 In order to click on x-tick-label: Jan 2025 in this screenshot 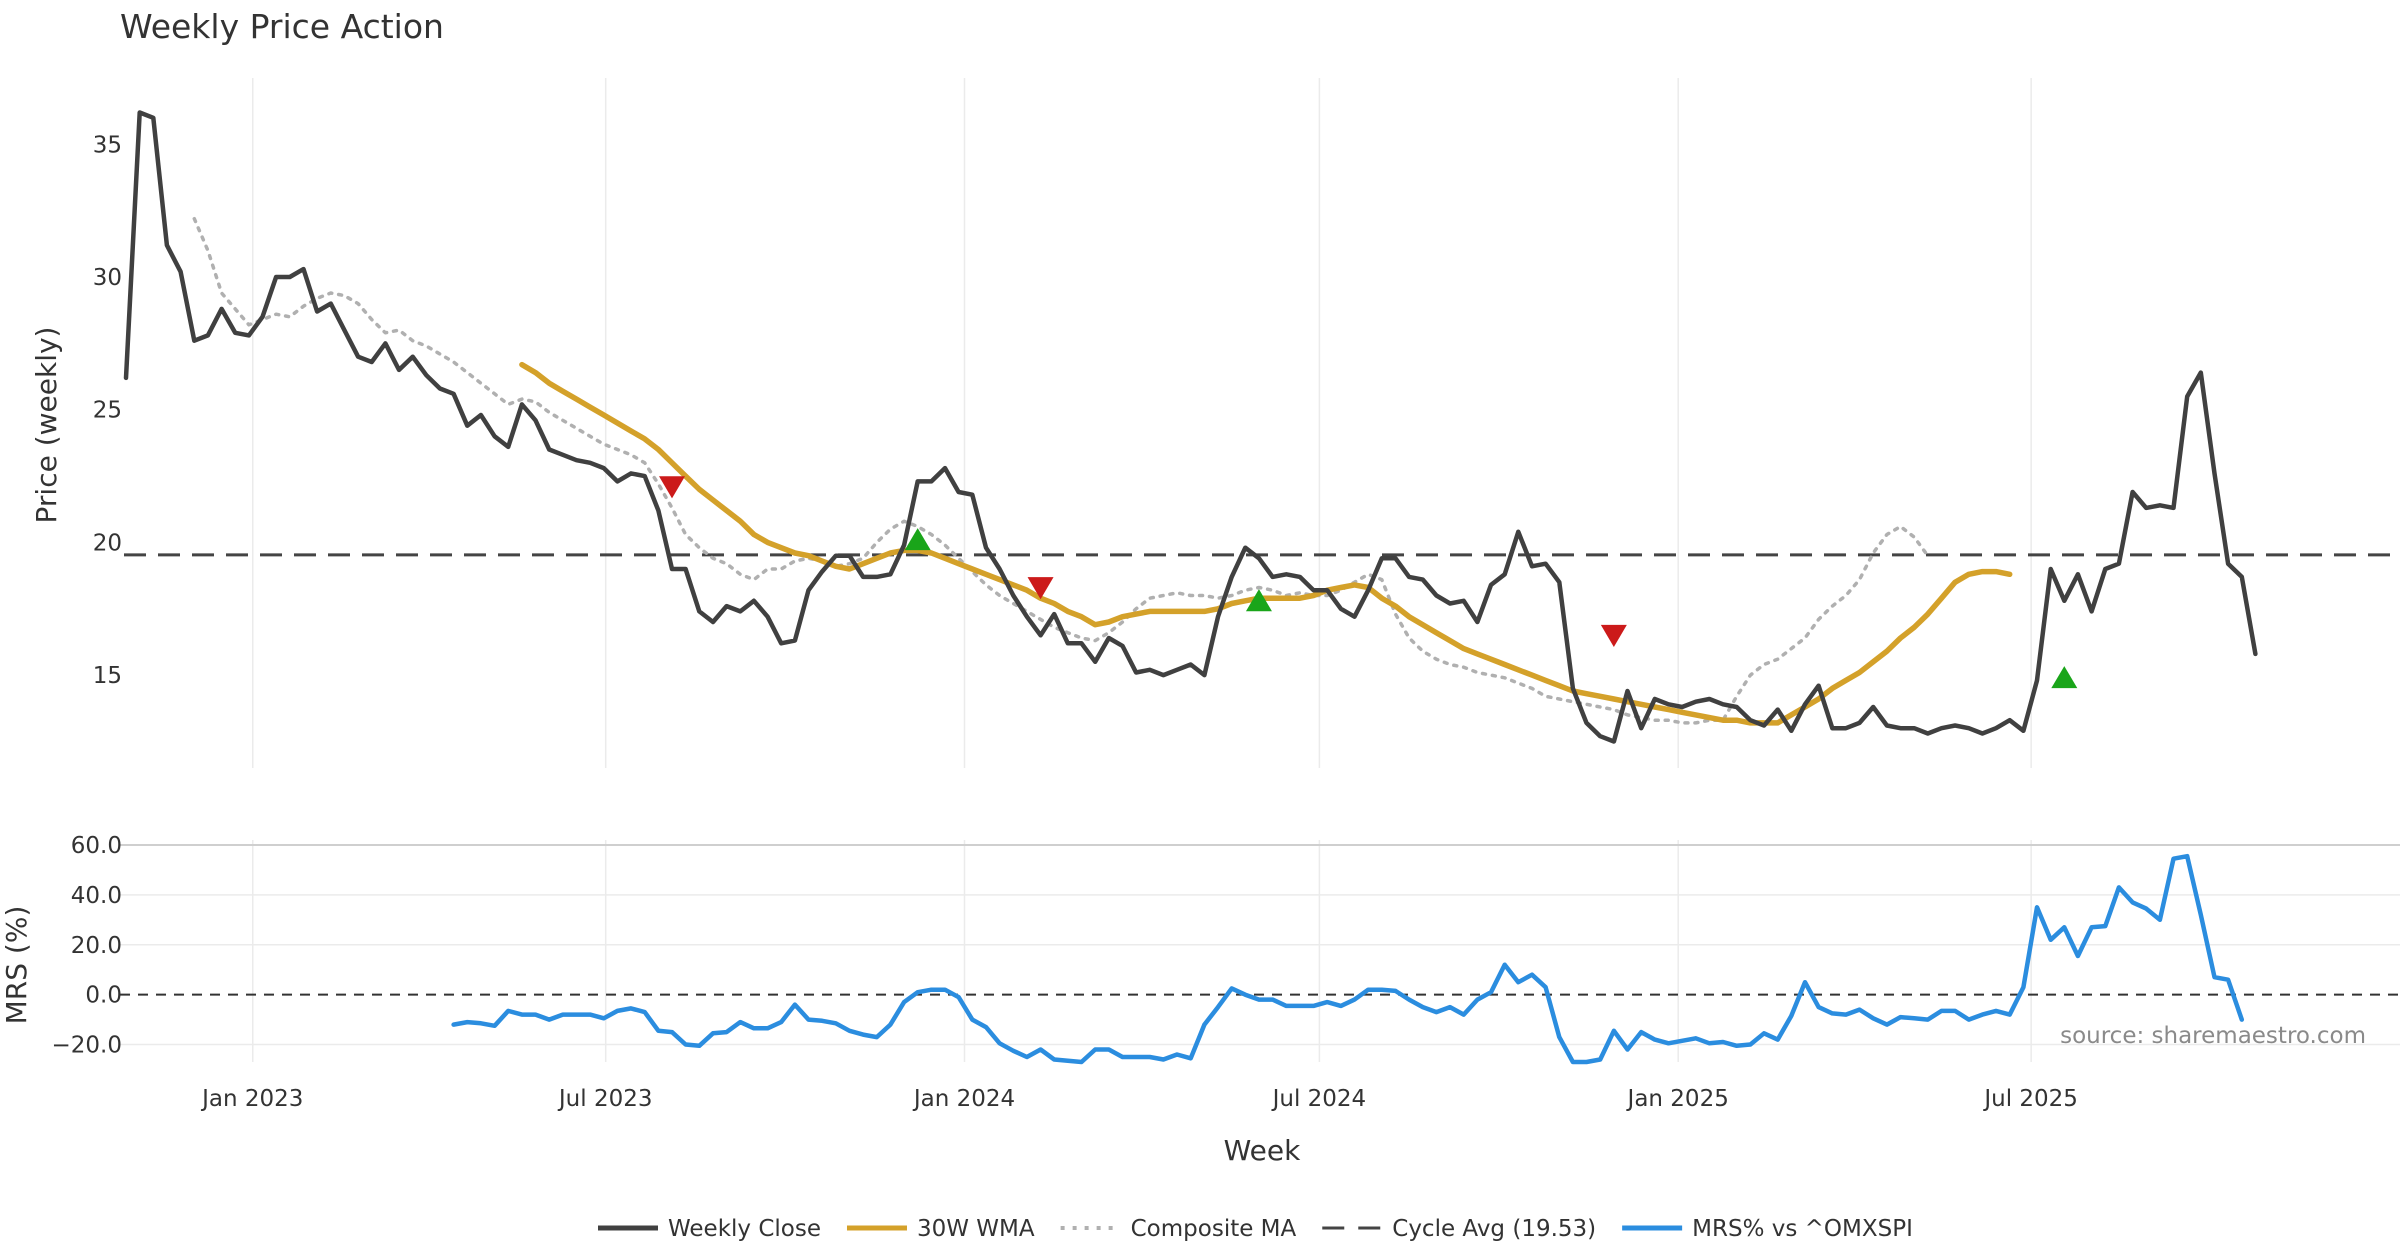, I will do `click(1677, 1099)`.